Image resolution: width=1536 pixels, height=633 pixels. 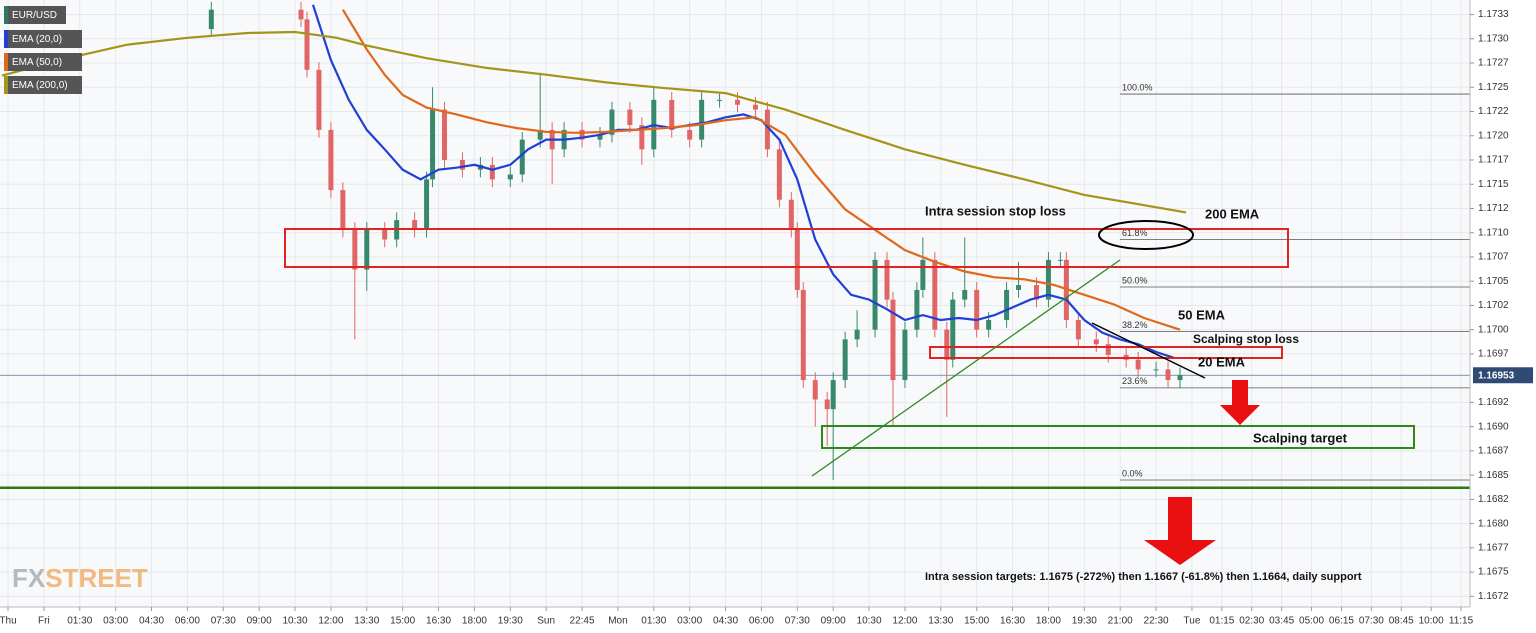 I want to click on x-tick-label: 22:45, so click(x=582, y=621).